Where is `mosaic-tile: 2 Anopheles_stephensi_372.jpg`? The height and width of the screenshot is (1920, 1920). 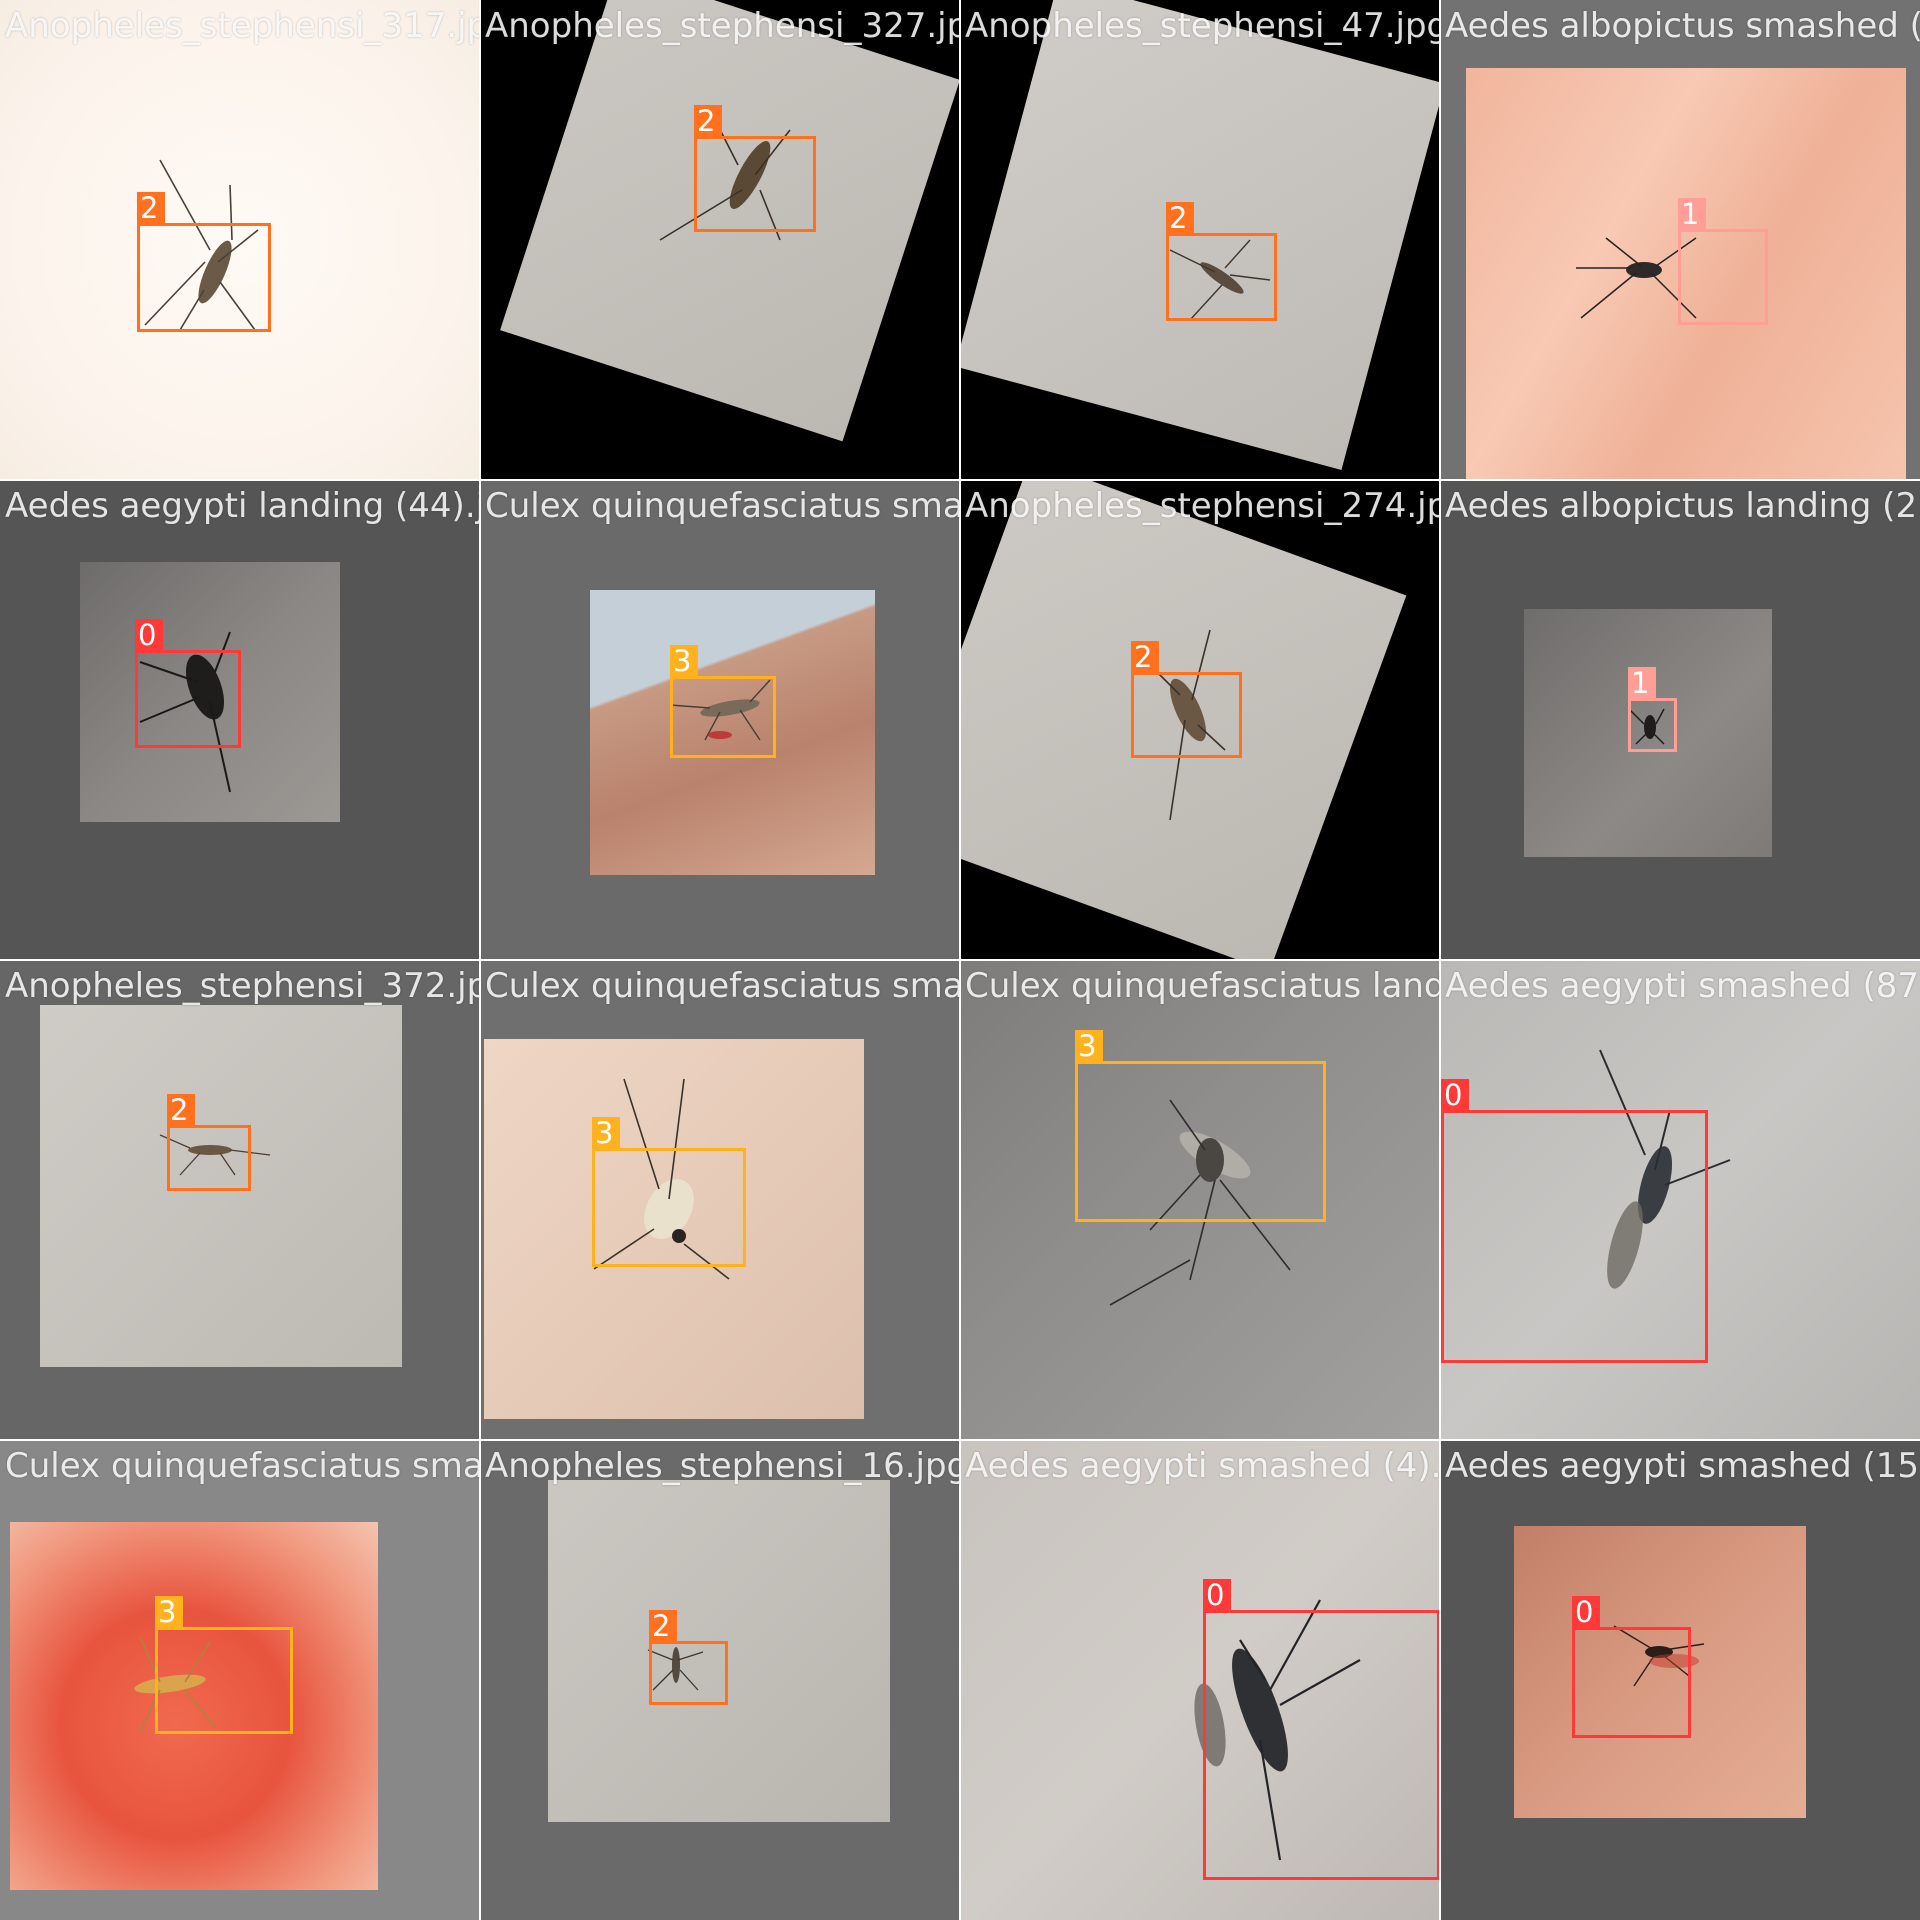
mosaic-tile: 2 Anopheles_stephensi_372.jpg is located at coordinates (240, 1200).